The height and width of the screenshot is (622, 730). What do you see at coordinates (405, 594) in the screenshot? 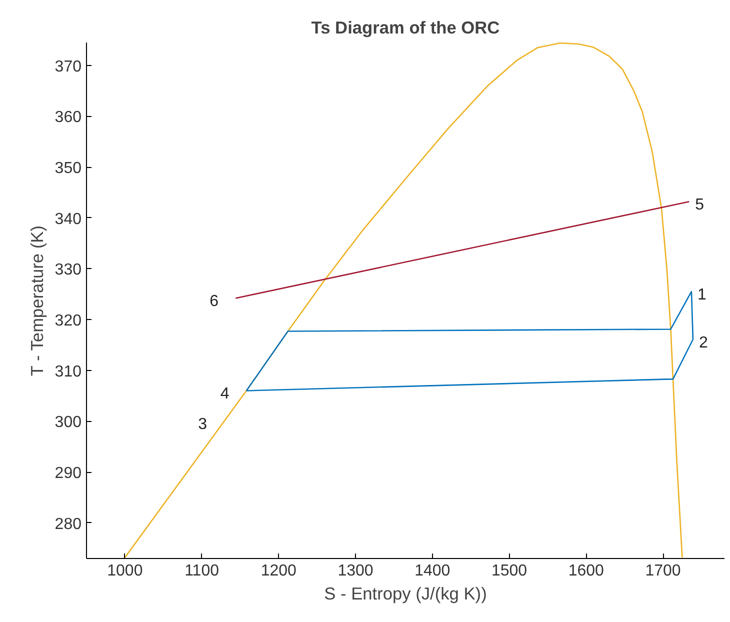
I see `x-axis-title: S - Entropy (J/(kg K))` at bounding box center [405, 594].